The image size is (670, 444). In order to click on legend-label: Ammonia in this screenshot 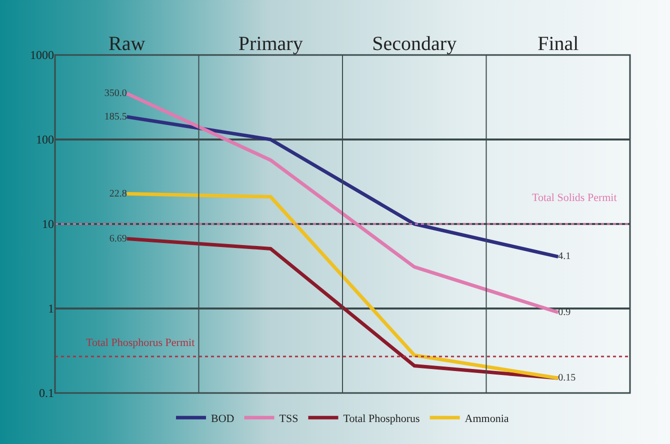, I will do `click(486, 418)`.